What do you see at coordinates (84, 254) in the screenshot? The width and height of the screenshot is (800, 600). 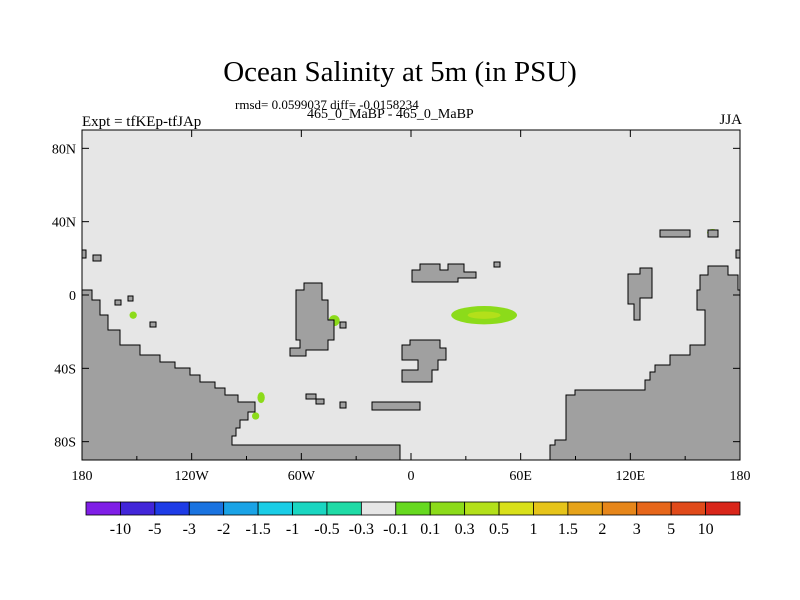 I see `land-west-edge-islet` at bounding box center [84, 254].